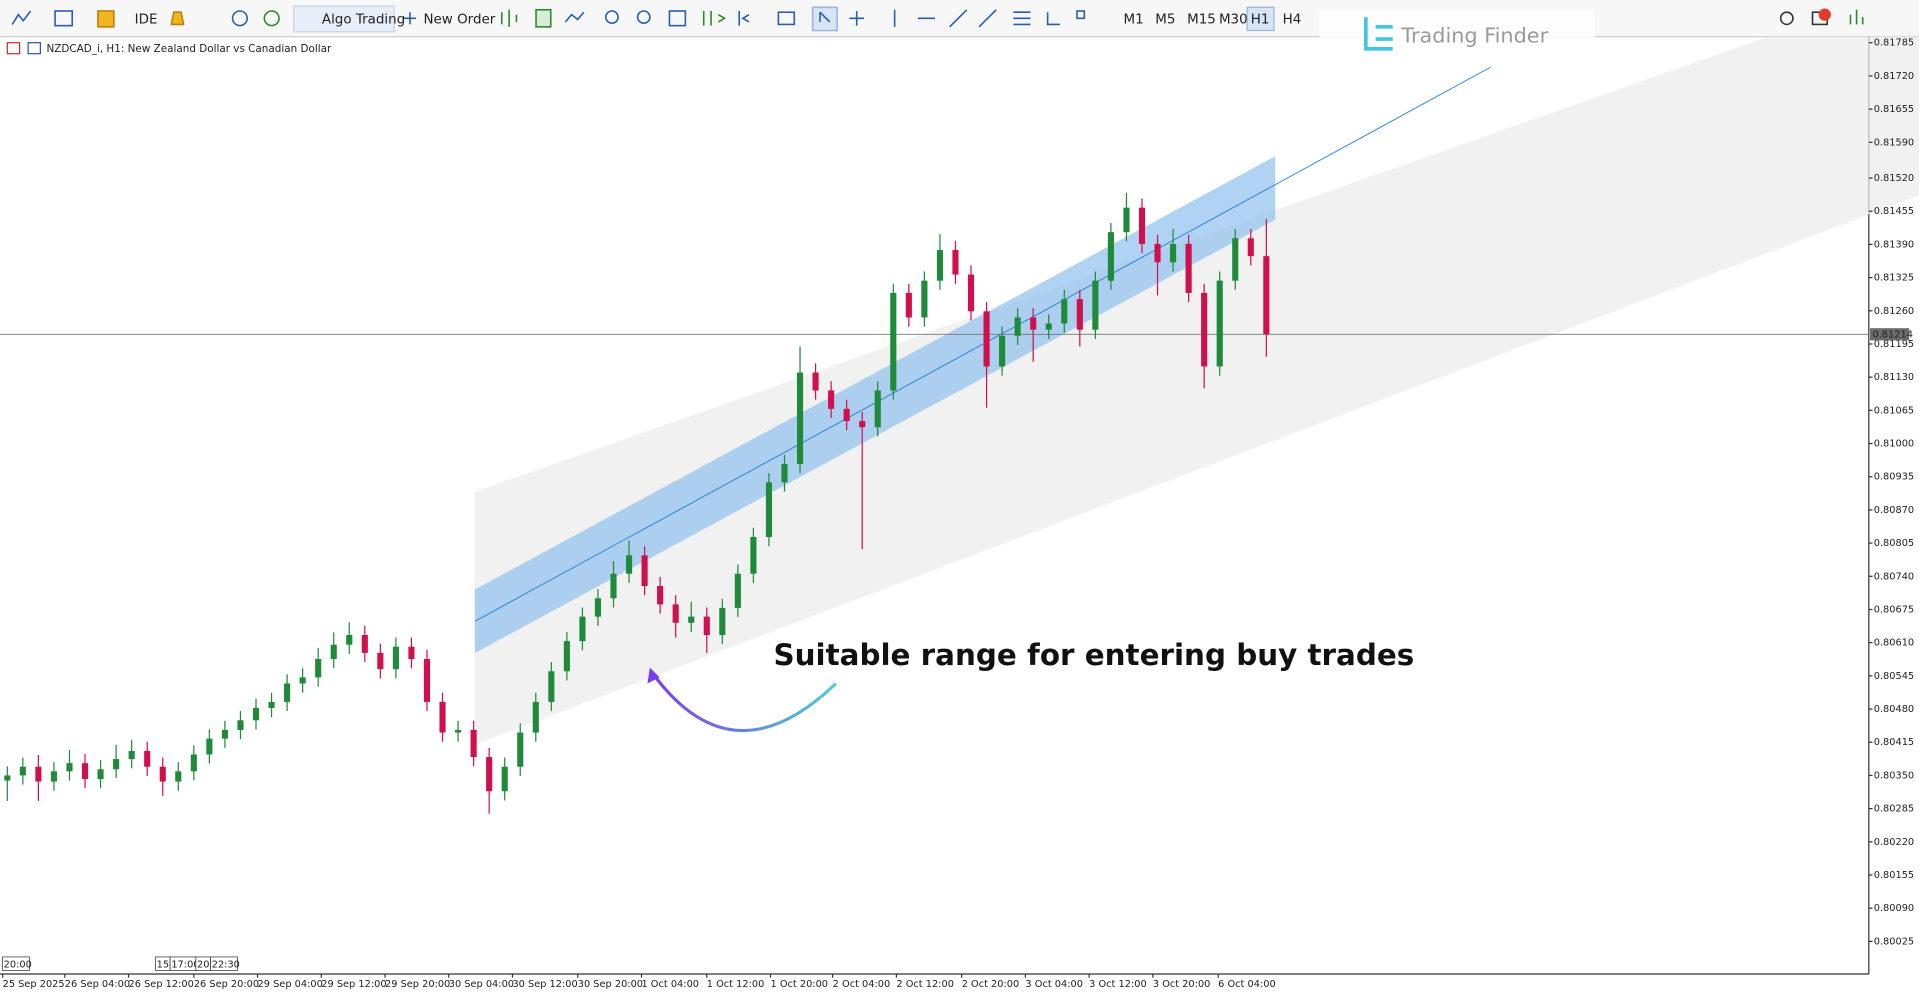 The width and height of the screenshot is (1919, 996). I want to click on watermark-logo, so click(1378, 34).